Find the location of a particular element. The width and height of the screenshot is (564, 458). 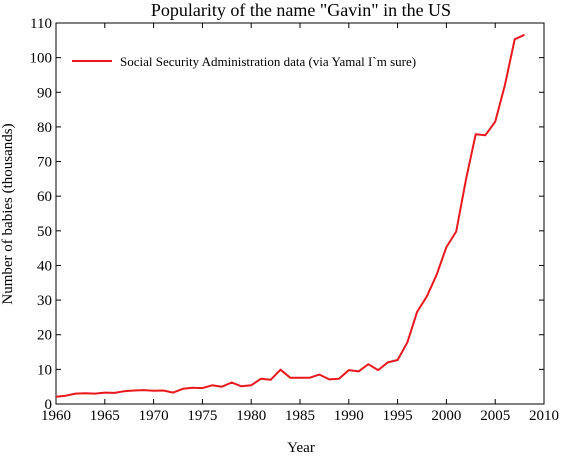

y-tick-label: 50 is located at coordinates (44, 232).